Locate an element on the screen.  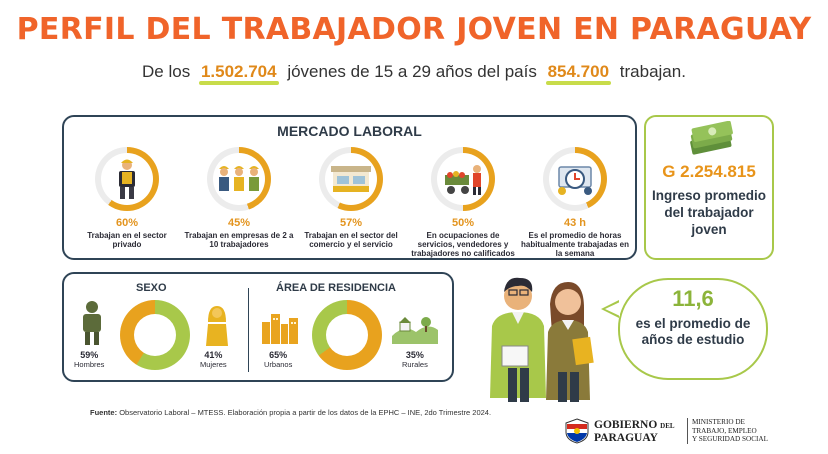
bubble-tail-inner is located at coordinates (612, 309).